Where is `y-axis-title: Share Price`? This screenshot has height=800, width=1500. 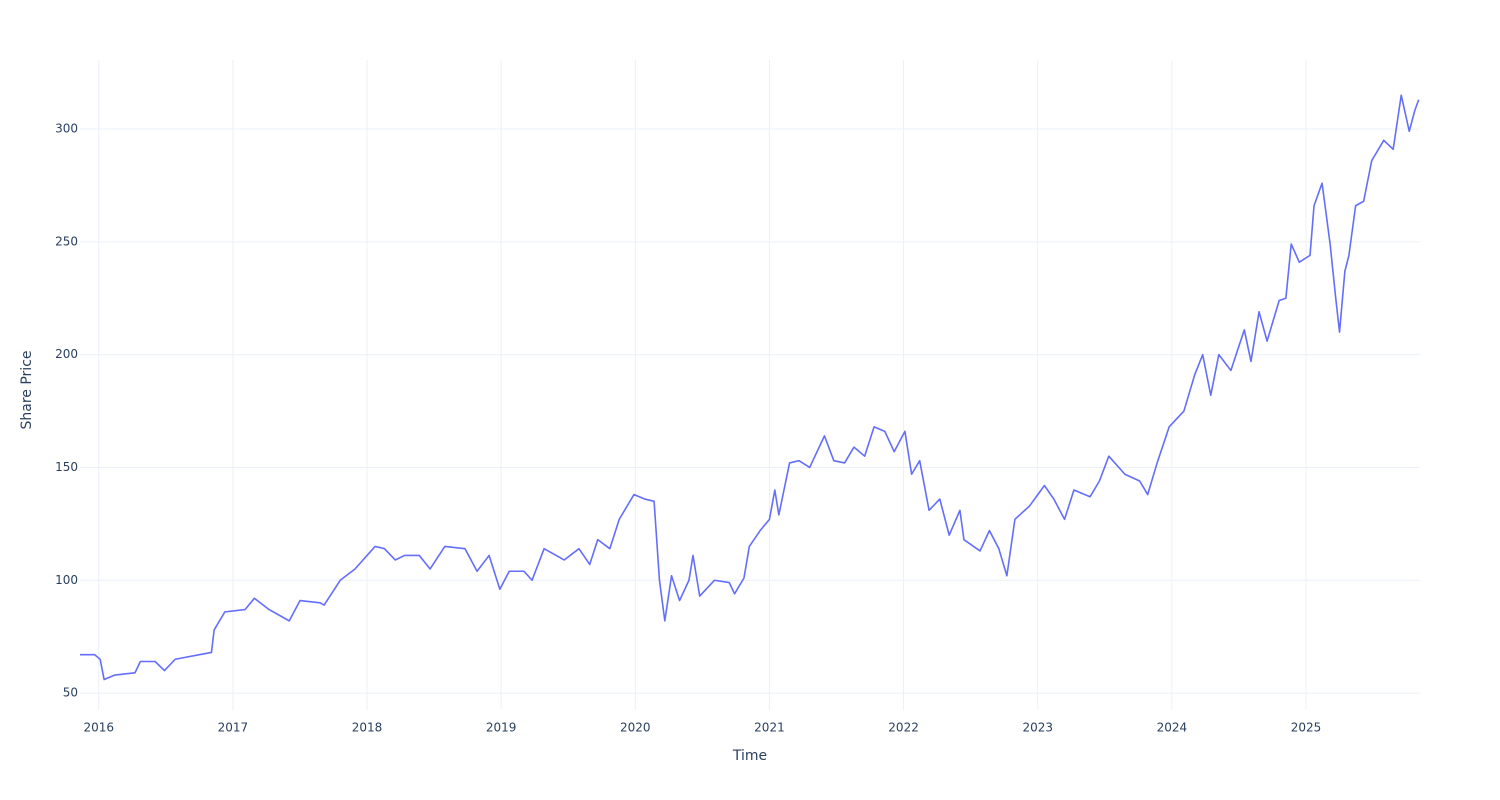
y-axis-title: Share Price is located at coordinates (27, 389).